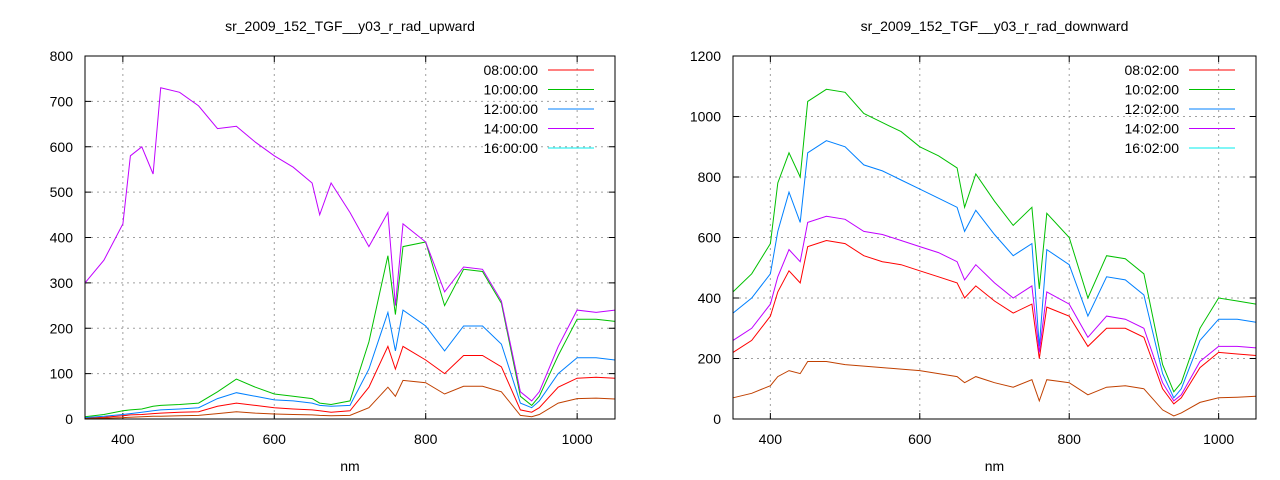  I want to click on legend-label: 12:02:00, so click(1152, 109).